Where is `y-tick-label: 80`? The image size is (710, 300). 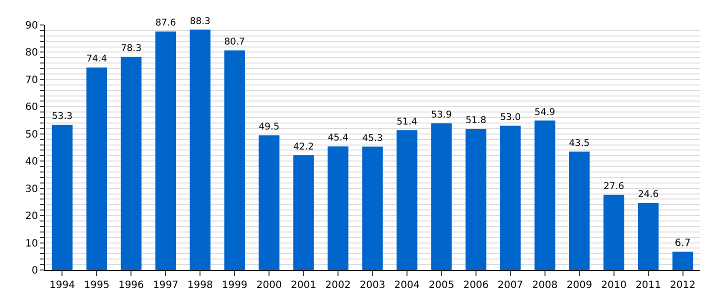 y-tick-label: 80 is located at coordinates (31, 53).